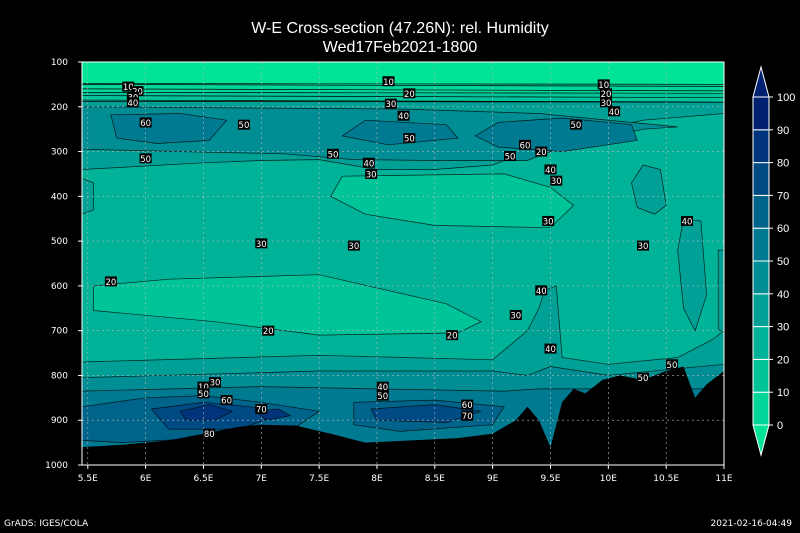 The image size is (800, 533). Describe the element at coordinates (59, 63) in the screenshot. I see `y-tick-label: 100` at that location.